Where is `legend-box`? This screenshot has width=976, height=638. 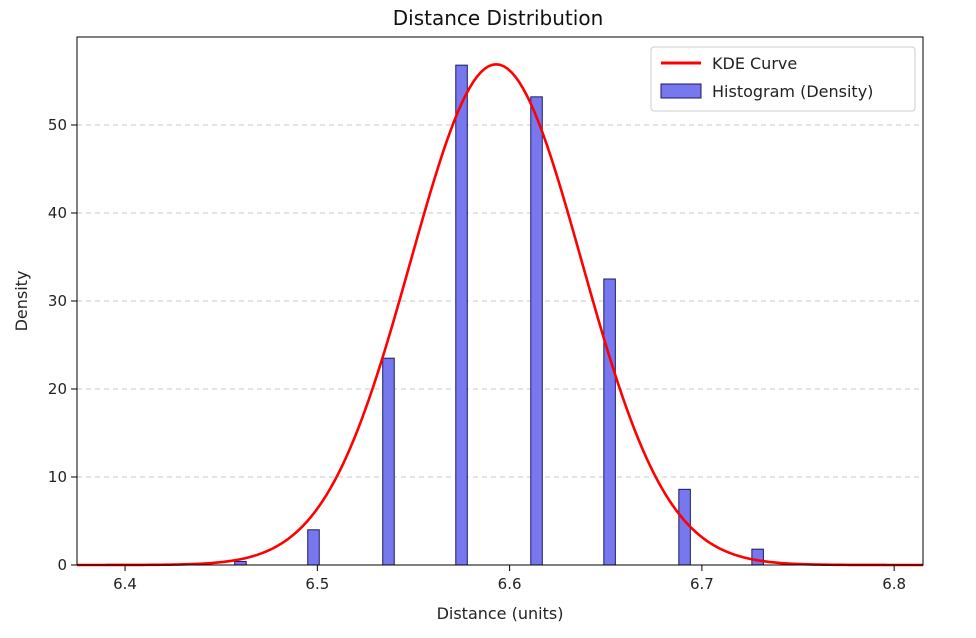 legend-box is located at coordinates (783, 79).